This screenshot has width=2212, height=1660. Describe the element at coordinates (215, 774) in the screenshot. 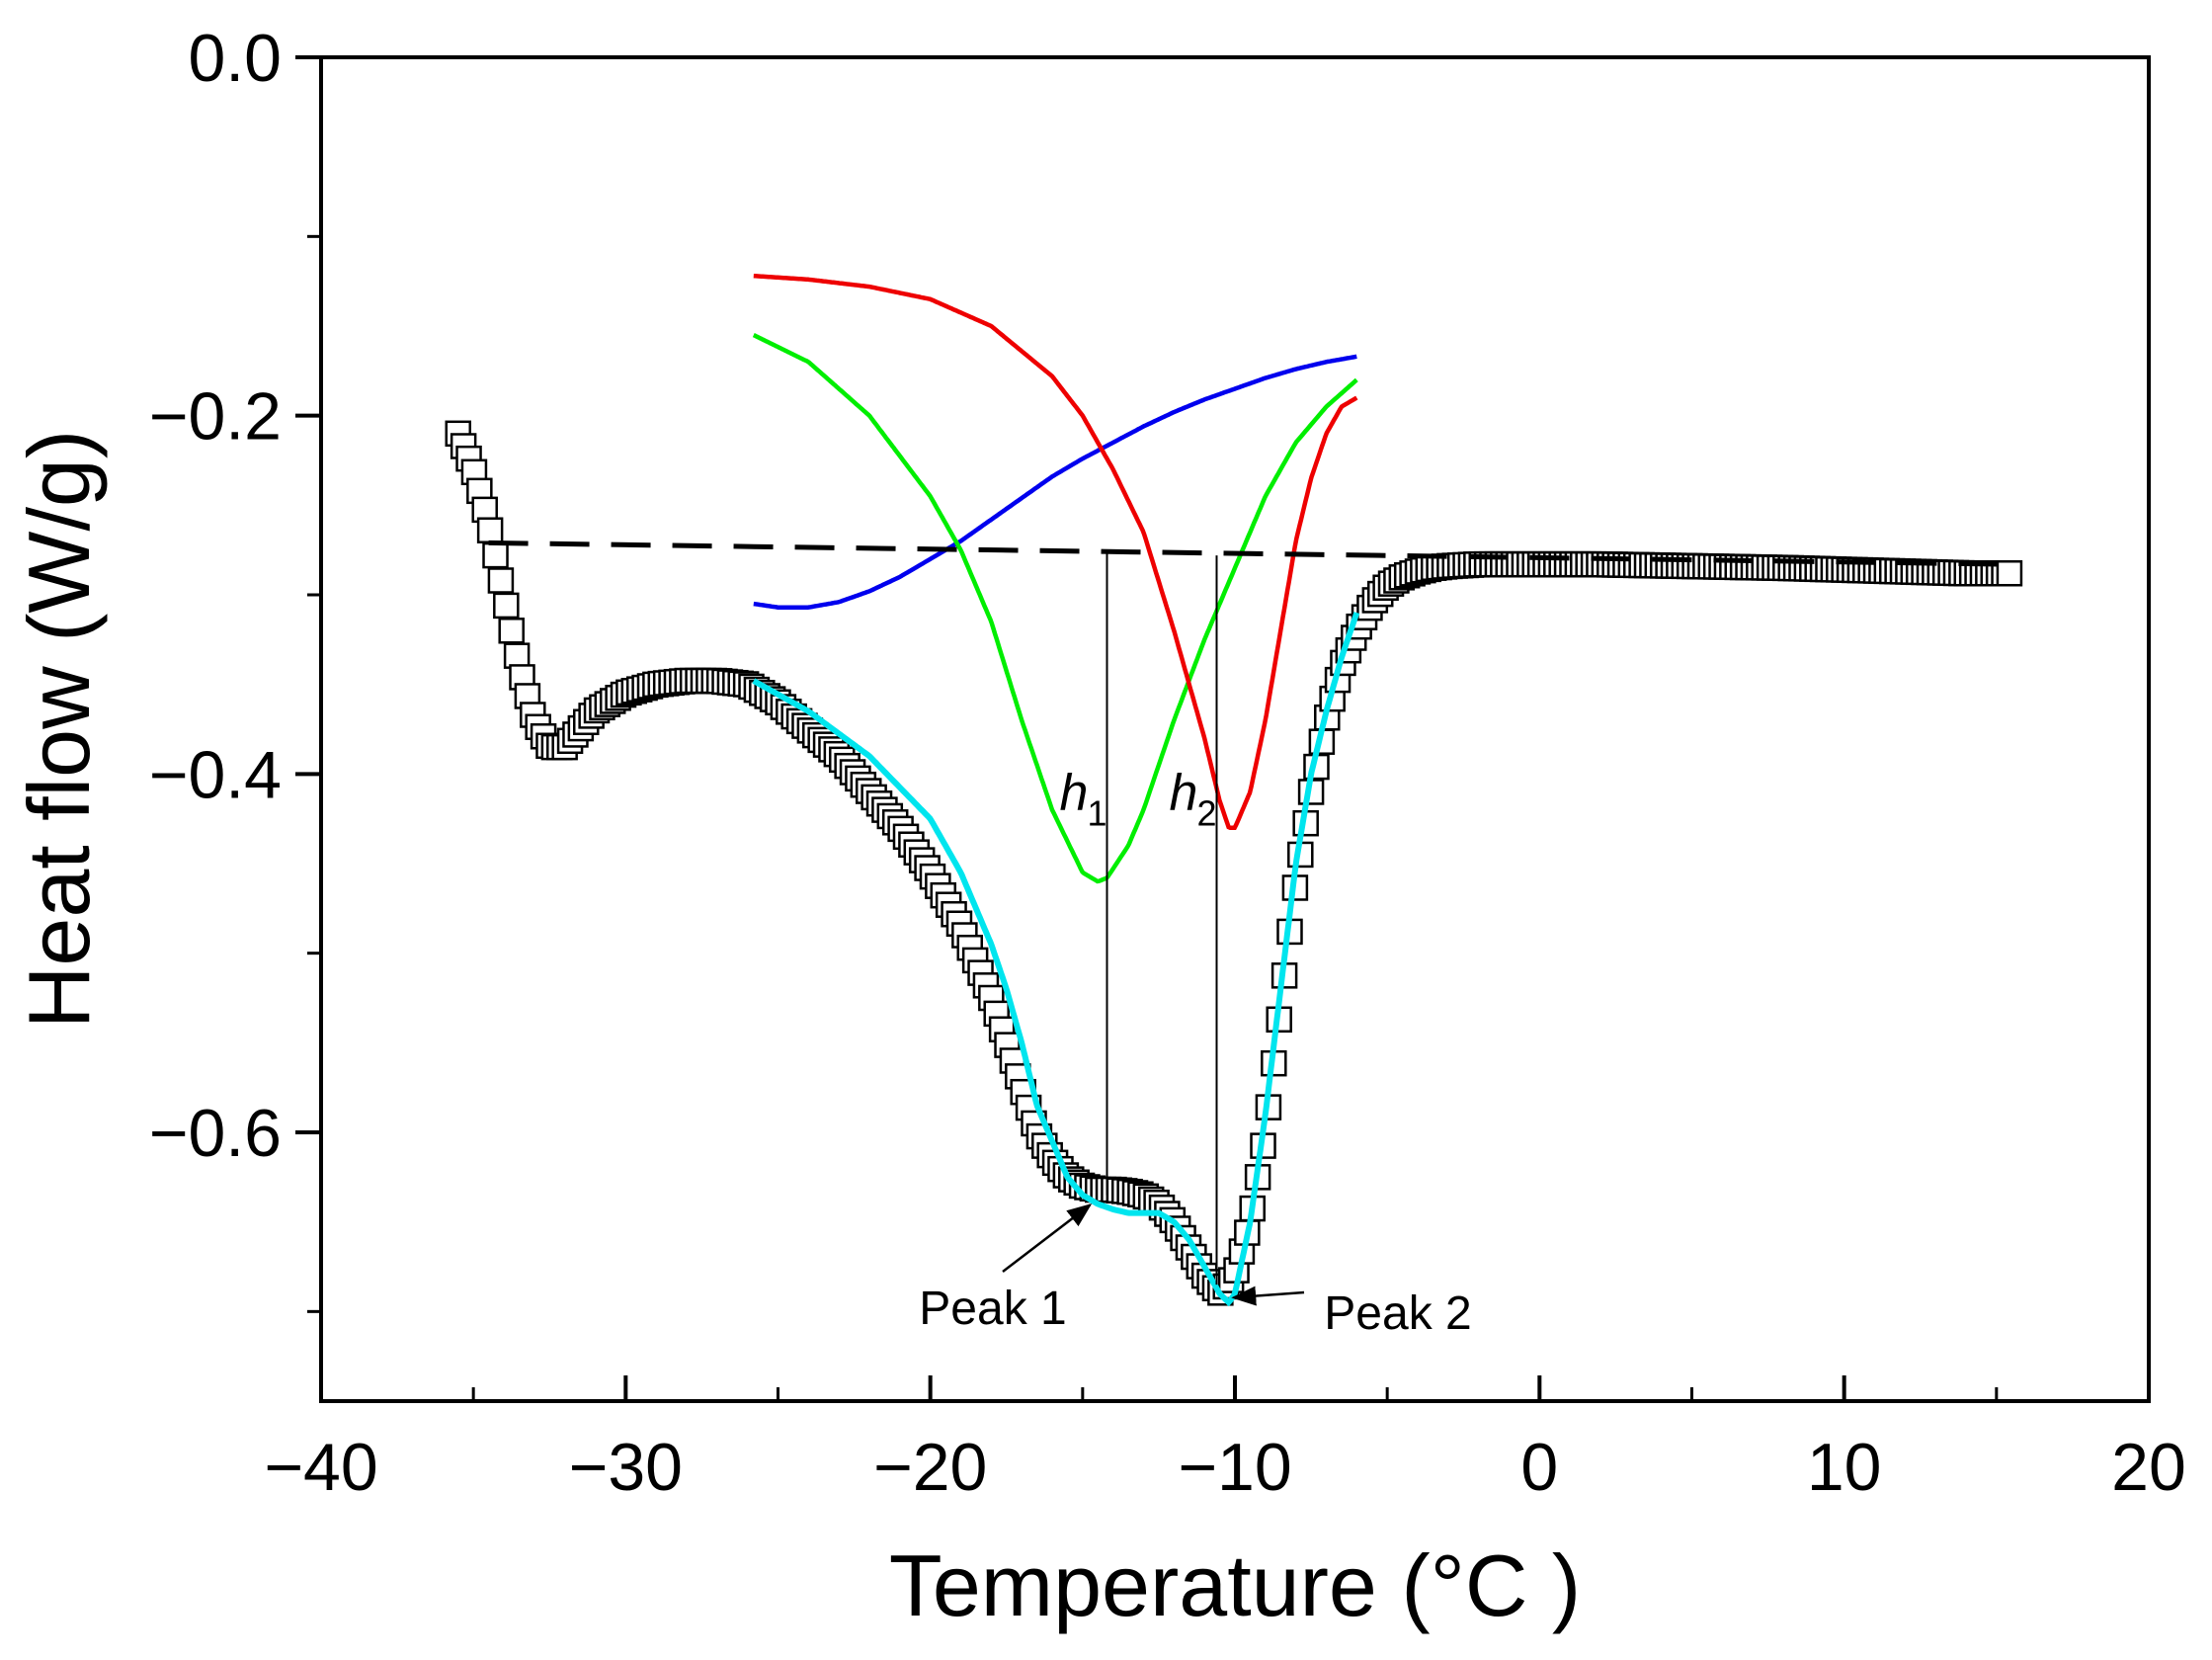

I see `y-tick-label: −0.4` at that location.